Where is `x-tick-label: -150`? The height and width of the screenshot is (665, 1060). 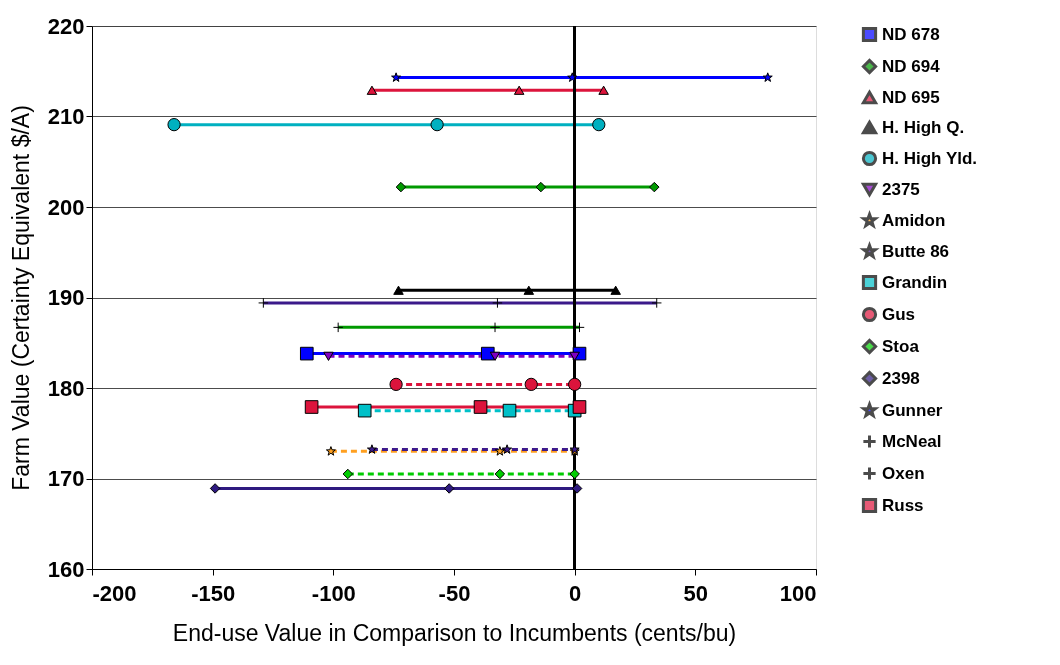
x-tick-label: -150 is located at coordinates (213, 593).